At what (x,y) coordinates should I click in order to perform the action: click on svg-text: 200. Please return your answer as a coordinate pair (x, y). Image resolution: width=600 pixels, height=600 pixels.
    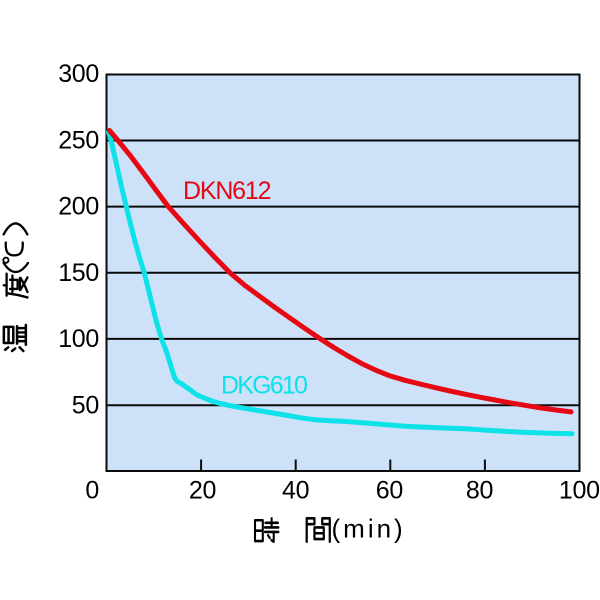
    Looking at the image, I should click on (78, 207).